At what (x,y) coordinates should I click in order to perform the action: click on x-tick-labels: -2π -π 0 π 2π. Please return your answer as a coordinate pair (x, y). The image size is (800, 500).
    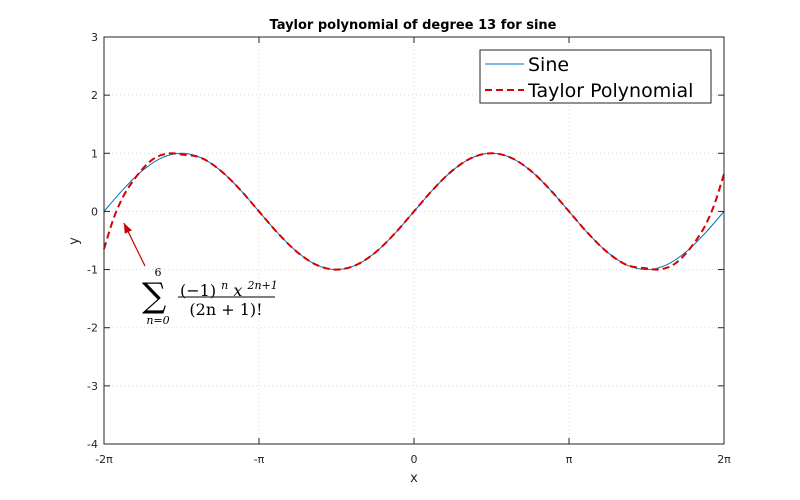
    Looking at the image, I should click on (413, 459).